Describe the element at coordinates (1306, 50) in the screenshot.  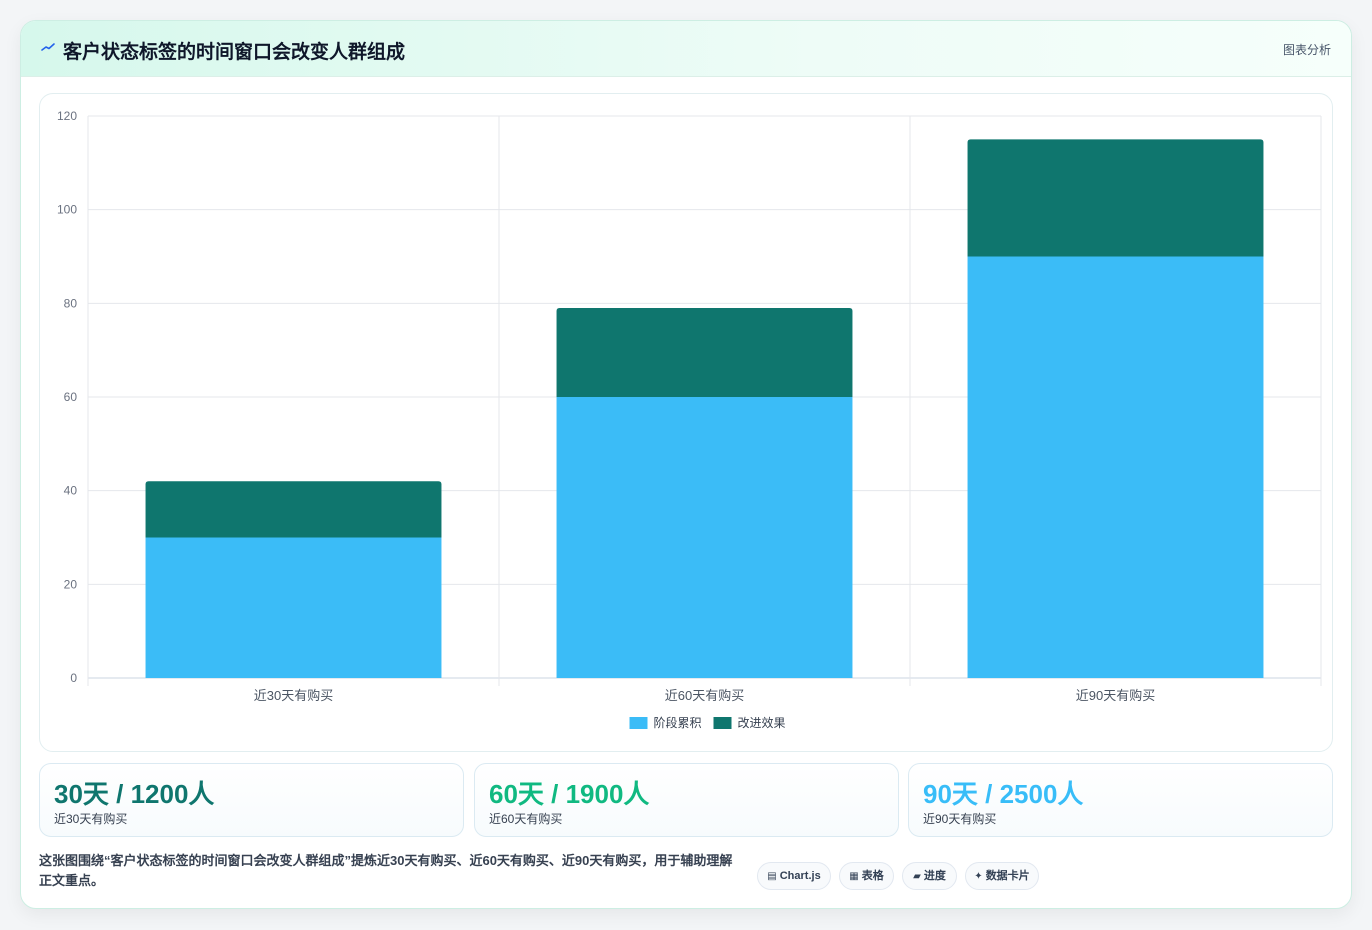
I see `chart-analysis-tag: 图表分析` at that location.